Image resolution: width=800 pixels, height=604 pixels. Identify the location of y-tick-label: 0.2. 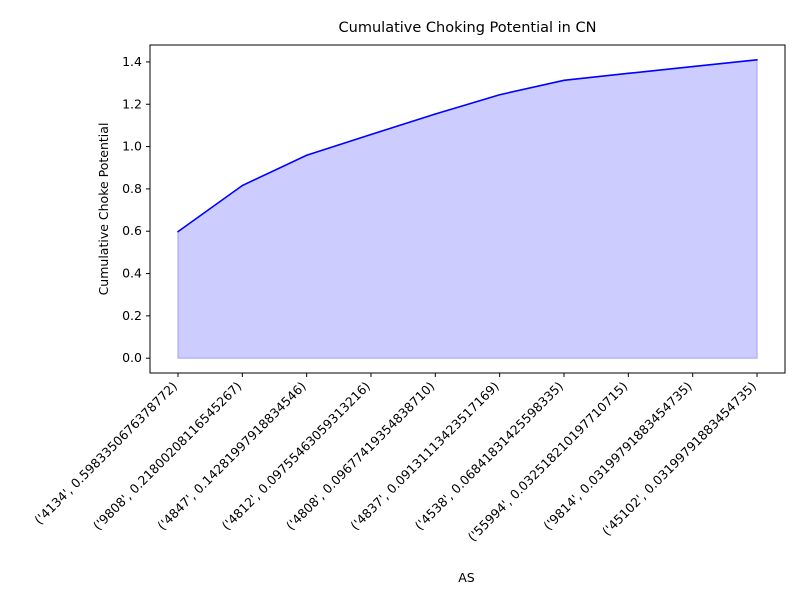
(132, 315).